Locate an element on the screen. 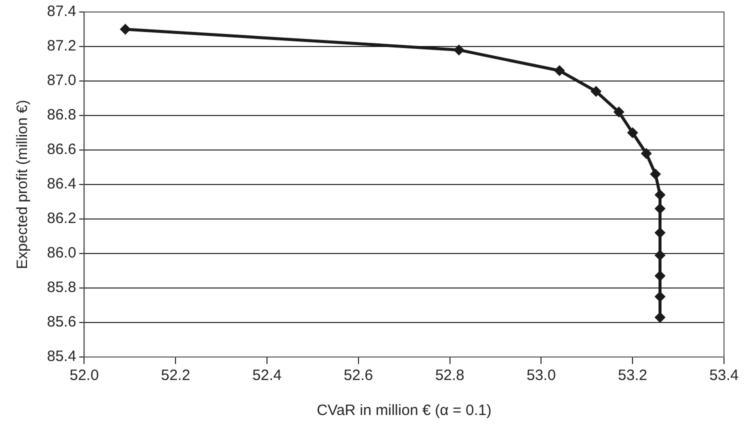  x-tick-label: 53.0 is located at coordinates (541, 375).